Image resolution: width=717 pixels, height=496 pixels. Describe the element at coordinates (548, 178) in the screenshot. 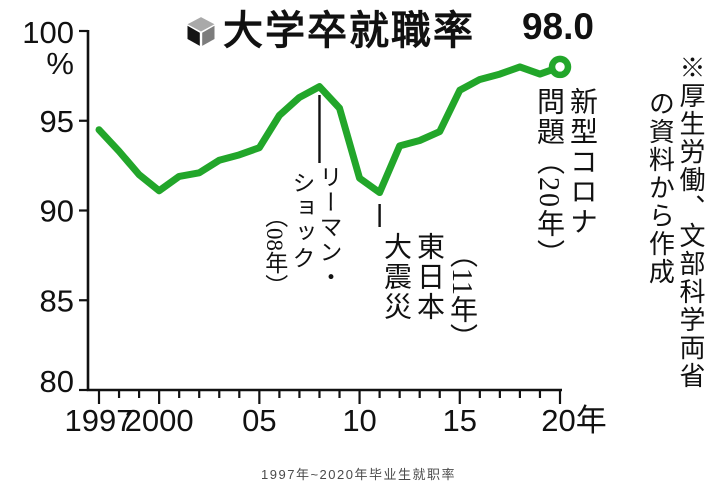

I see `annotation-covid-col2: 問題（20年）` at that location.